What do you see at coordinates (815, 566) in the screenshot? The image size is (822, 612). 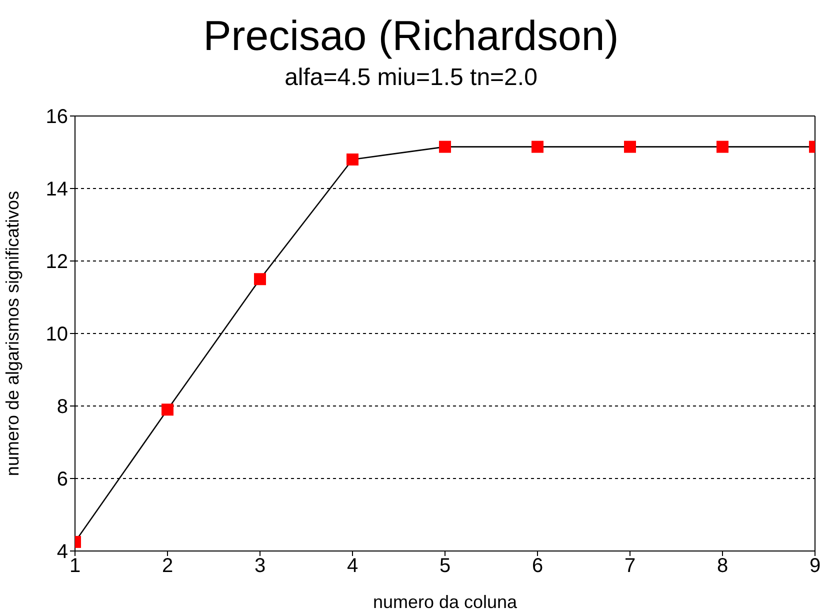 I see `x-tick-label: 9` at bounding box center [815, 566].